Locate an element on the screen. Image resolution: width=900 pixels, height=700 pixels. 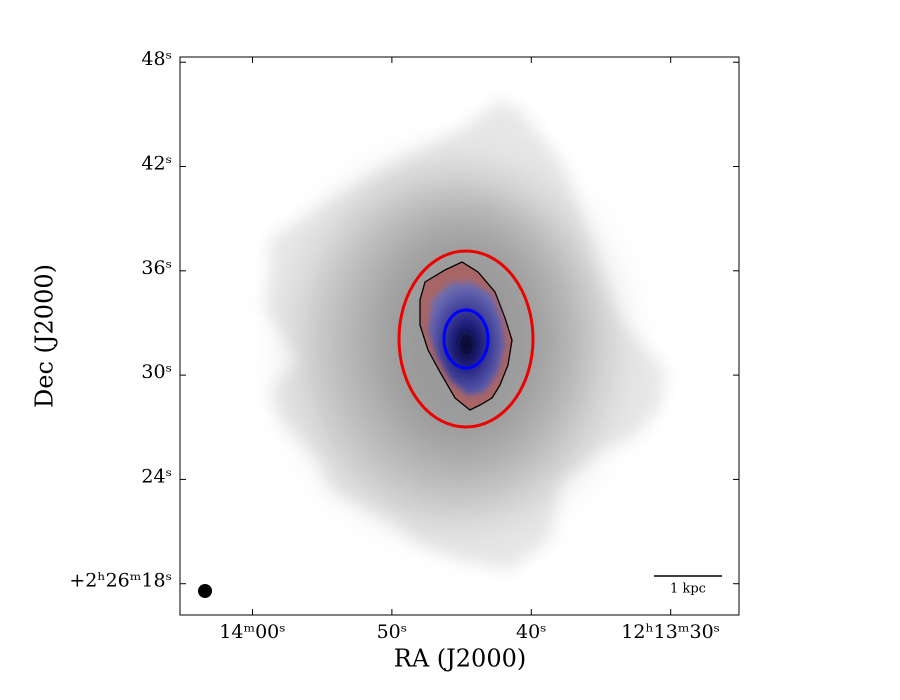
y-axis-label: Dec (J2000) is located at coordinates (45, 336).